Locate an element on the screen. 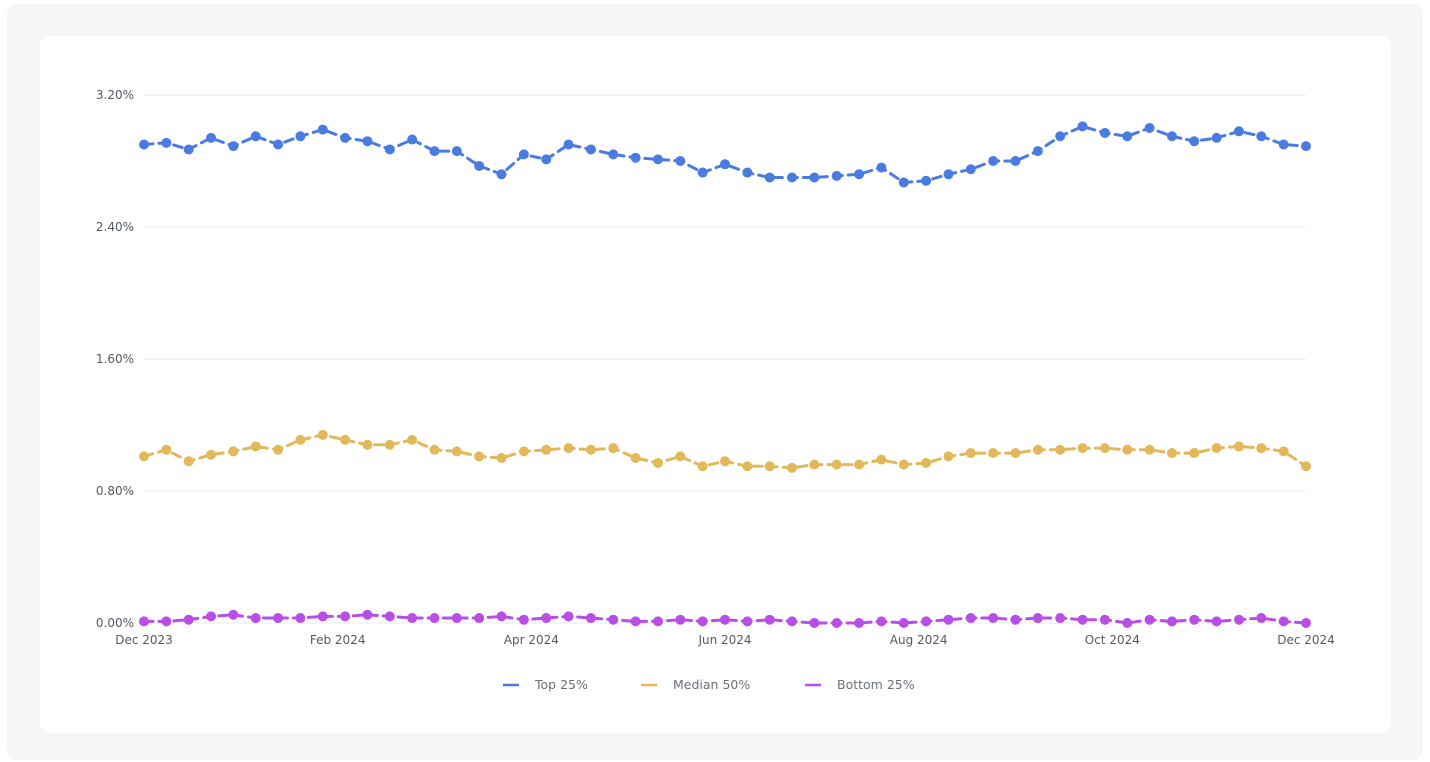 This screenshot has height=762, width=1430. y-tick-label: 0.00% is located at coordinates (115, 623).